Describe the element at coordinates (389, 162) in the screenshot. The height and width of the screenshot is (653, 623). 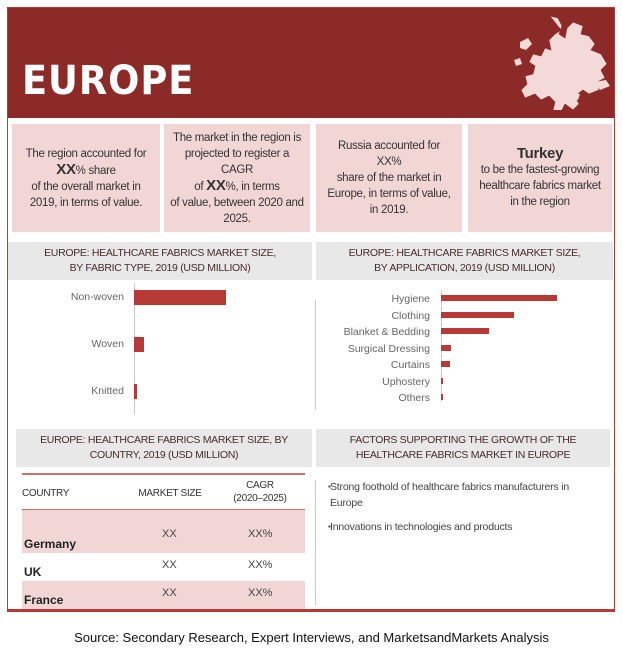
I see `highlight-value: XX%` at that location.